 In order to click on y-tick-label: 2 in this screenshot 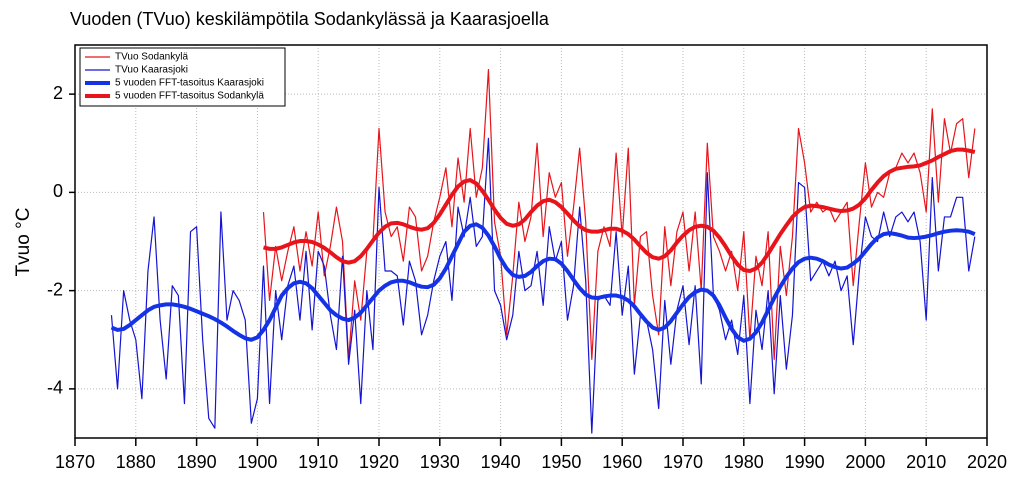, I will do `click(58, 93)`.